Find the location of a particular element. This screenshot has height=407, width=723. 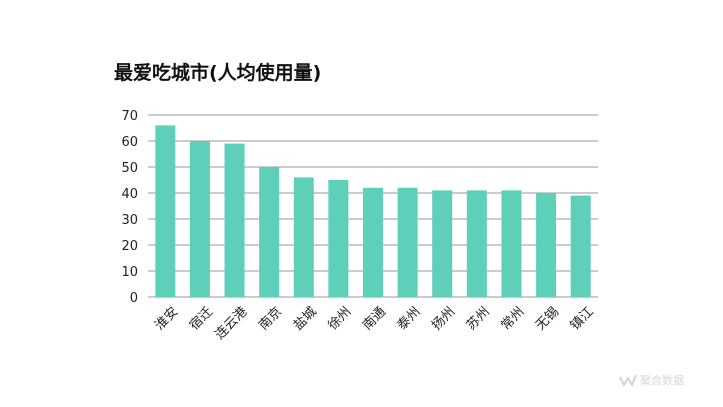

x-tick-label: 盐城 is located at coordinates (305, 318).